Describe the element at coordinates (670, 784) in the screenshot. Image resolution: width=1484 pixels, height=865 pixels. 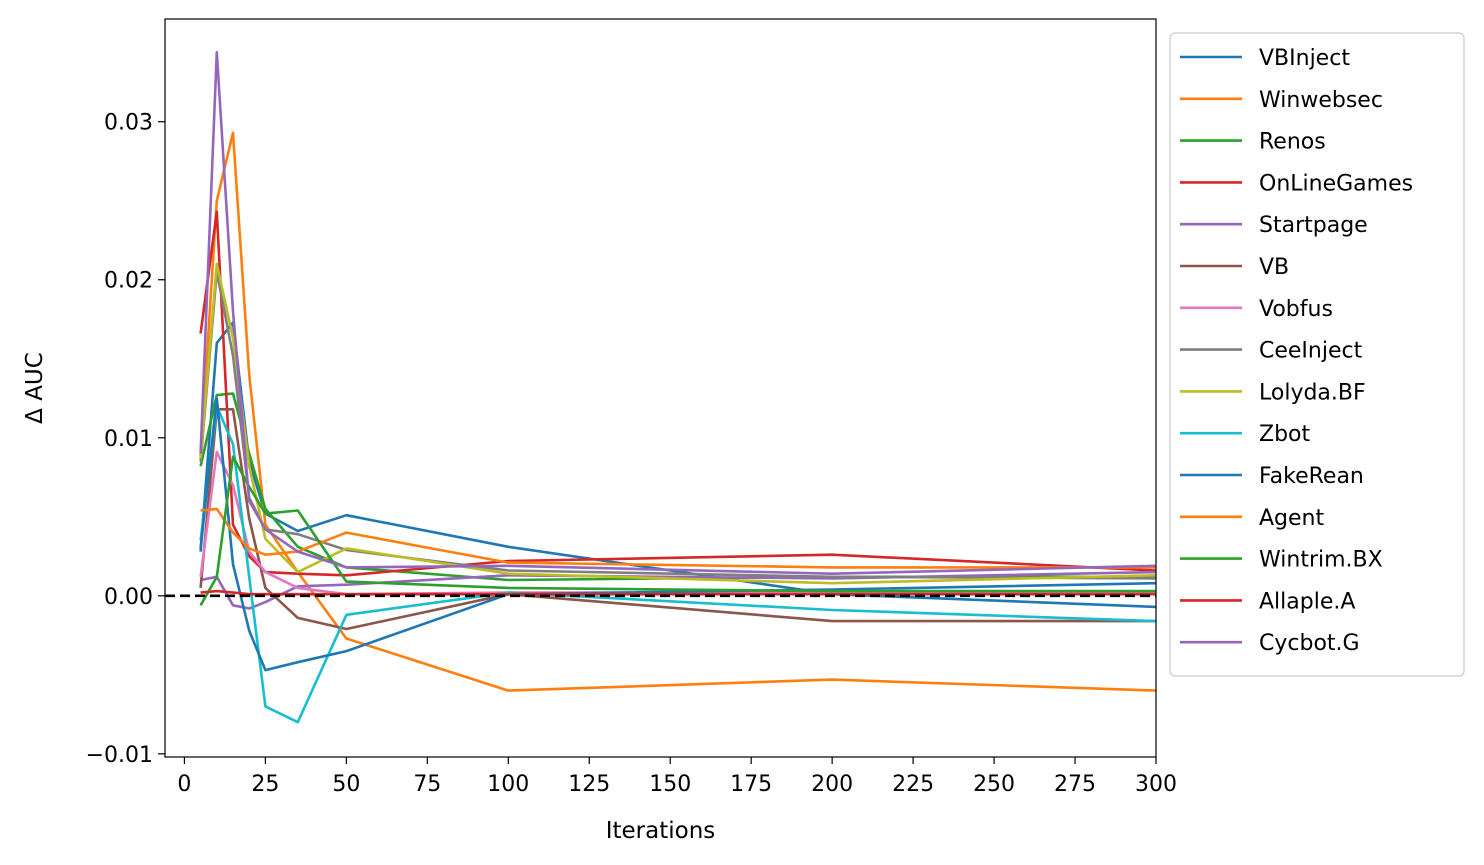
I see `x-tick-label: 150` at that location.